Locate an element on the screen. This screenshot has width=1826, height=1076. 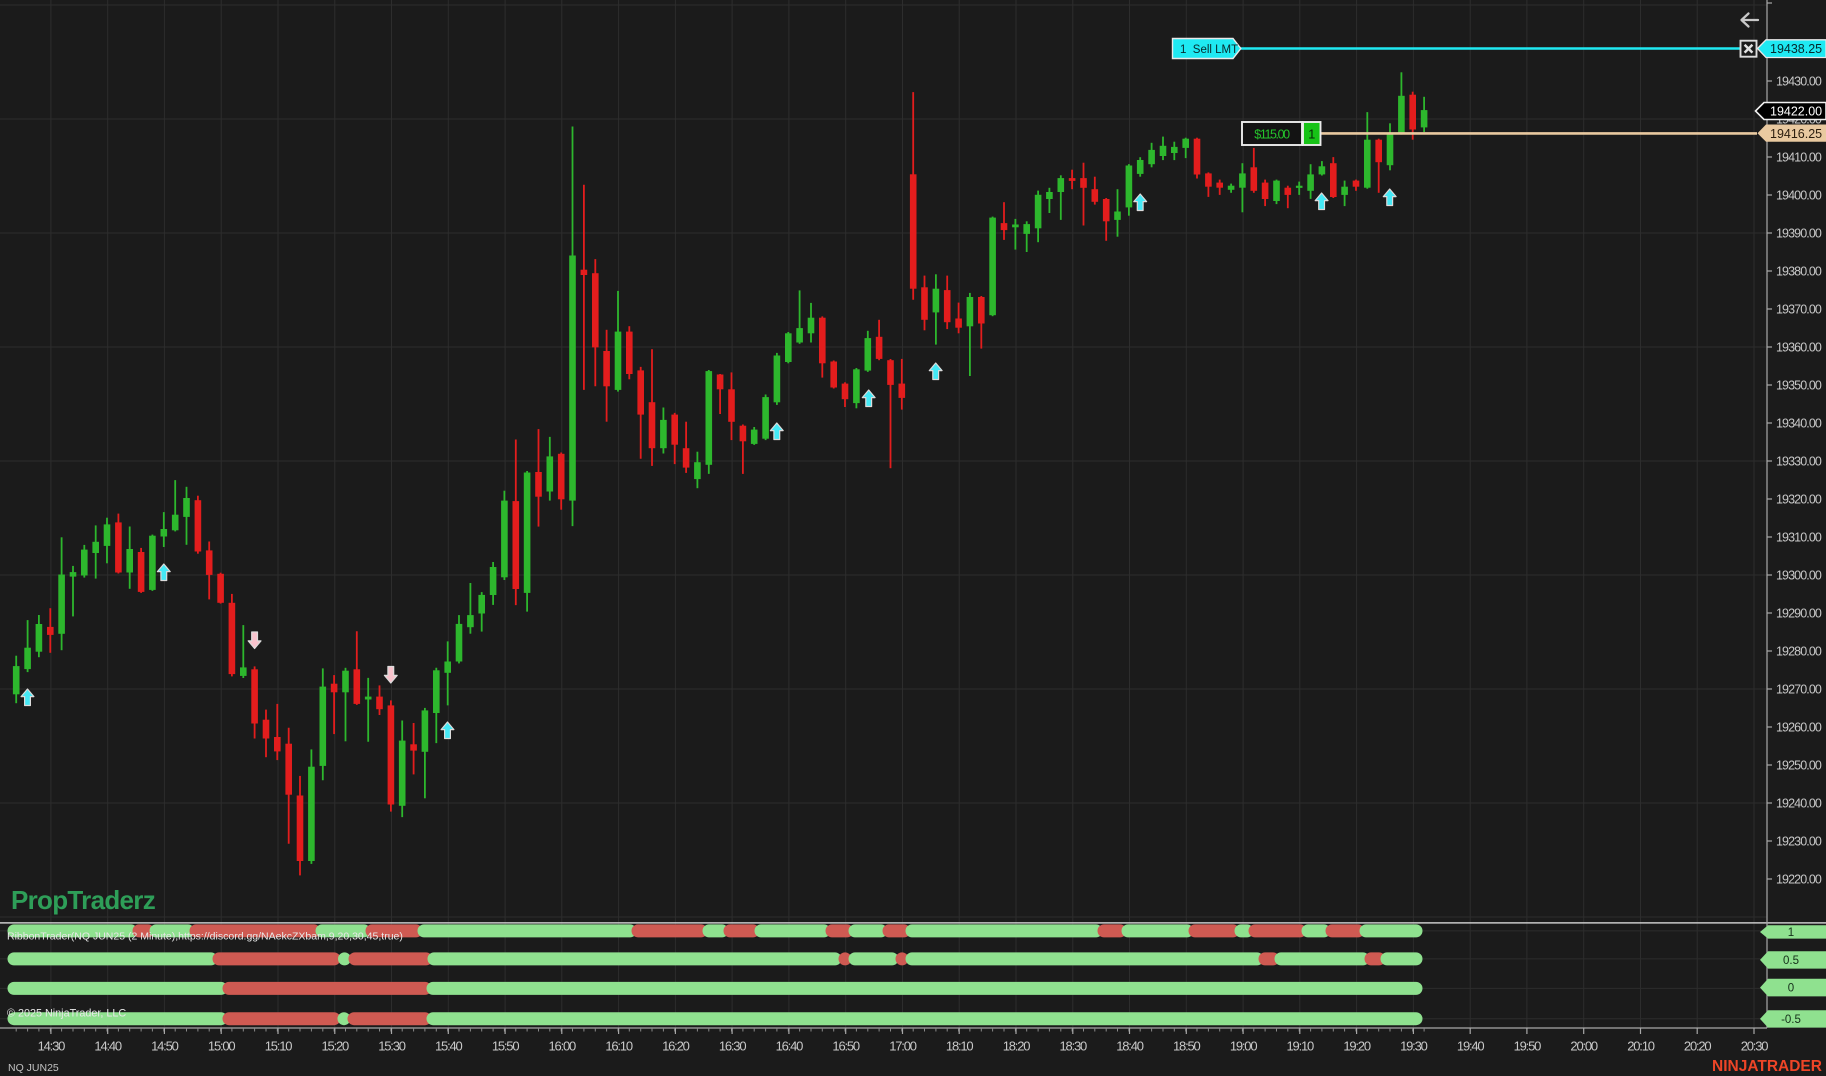
svg-text: 15:30 is located at coordinates (392, 1046).